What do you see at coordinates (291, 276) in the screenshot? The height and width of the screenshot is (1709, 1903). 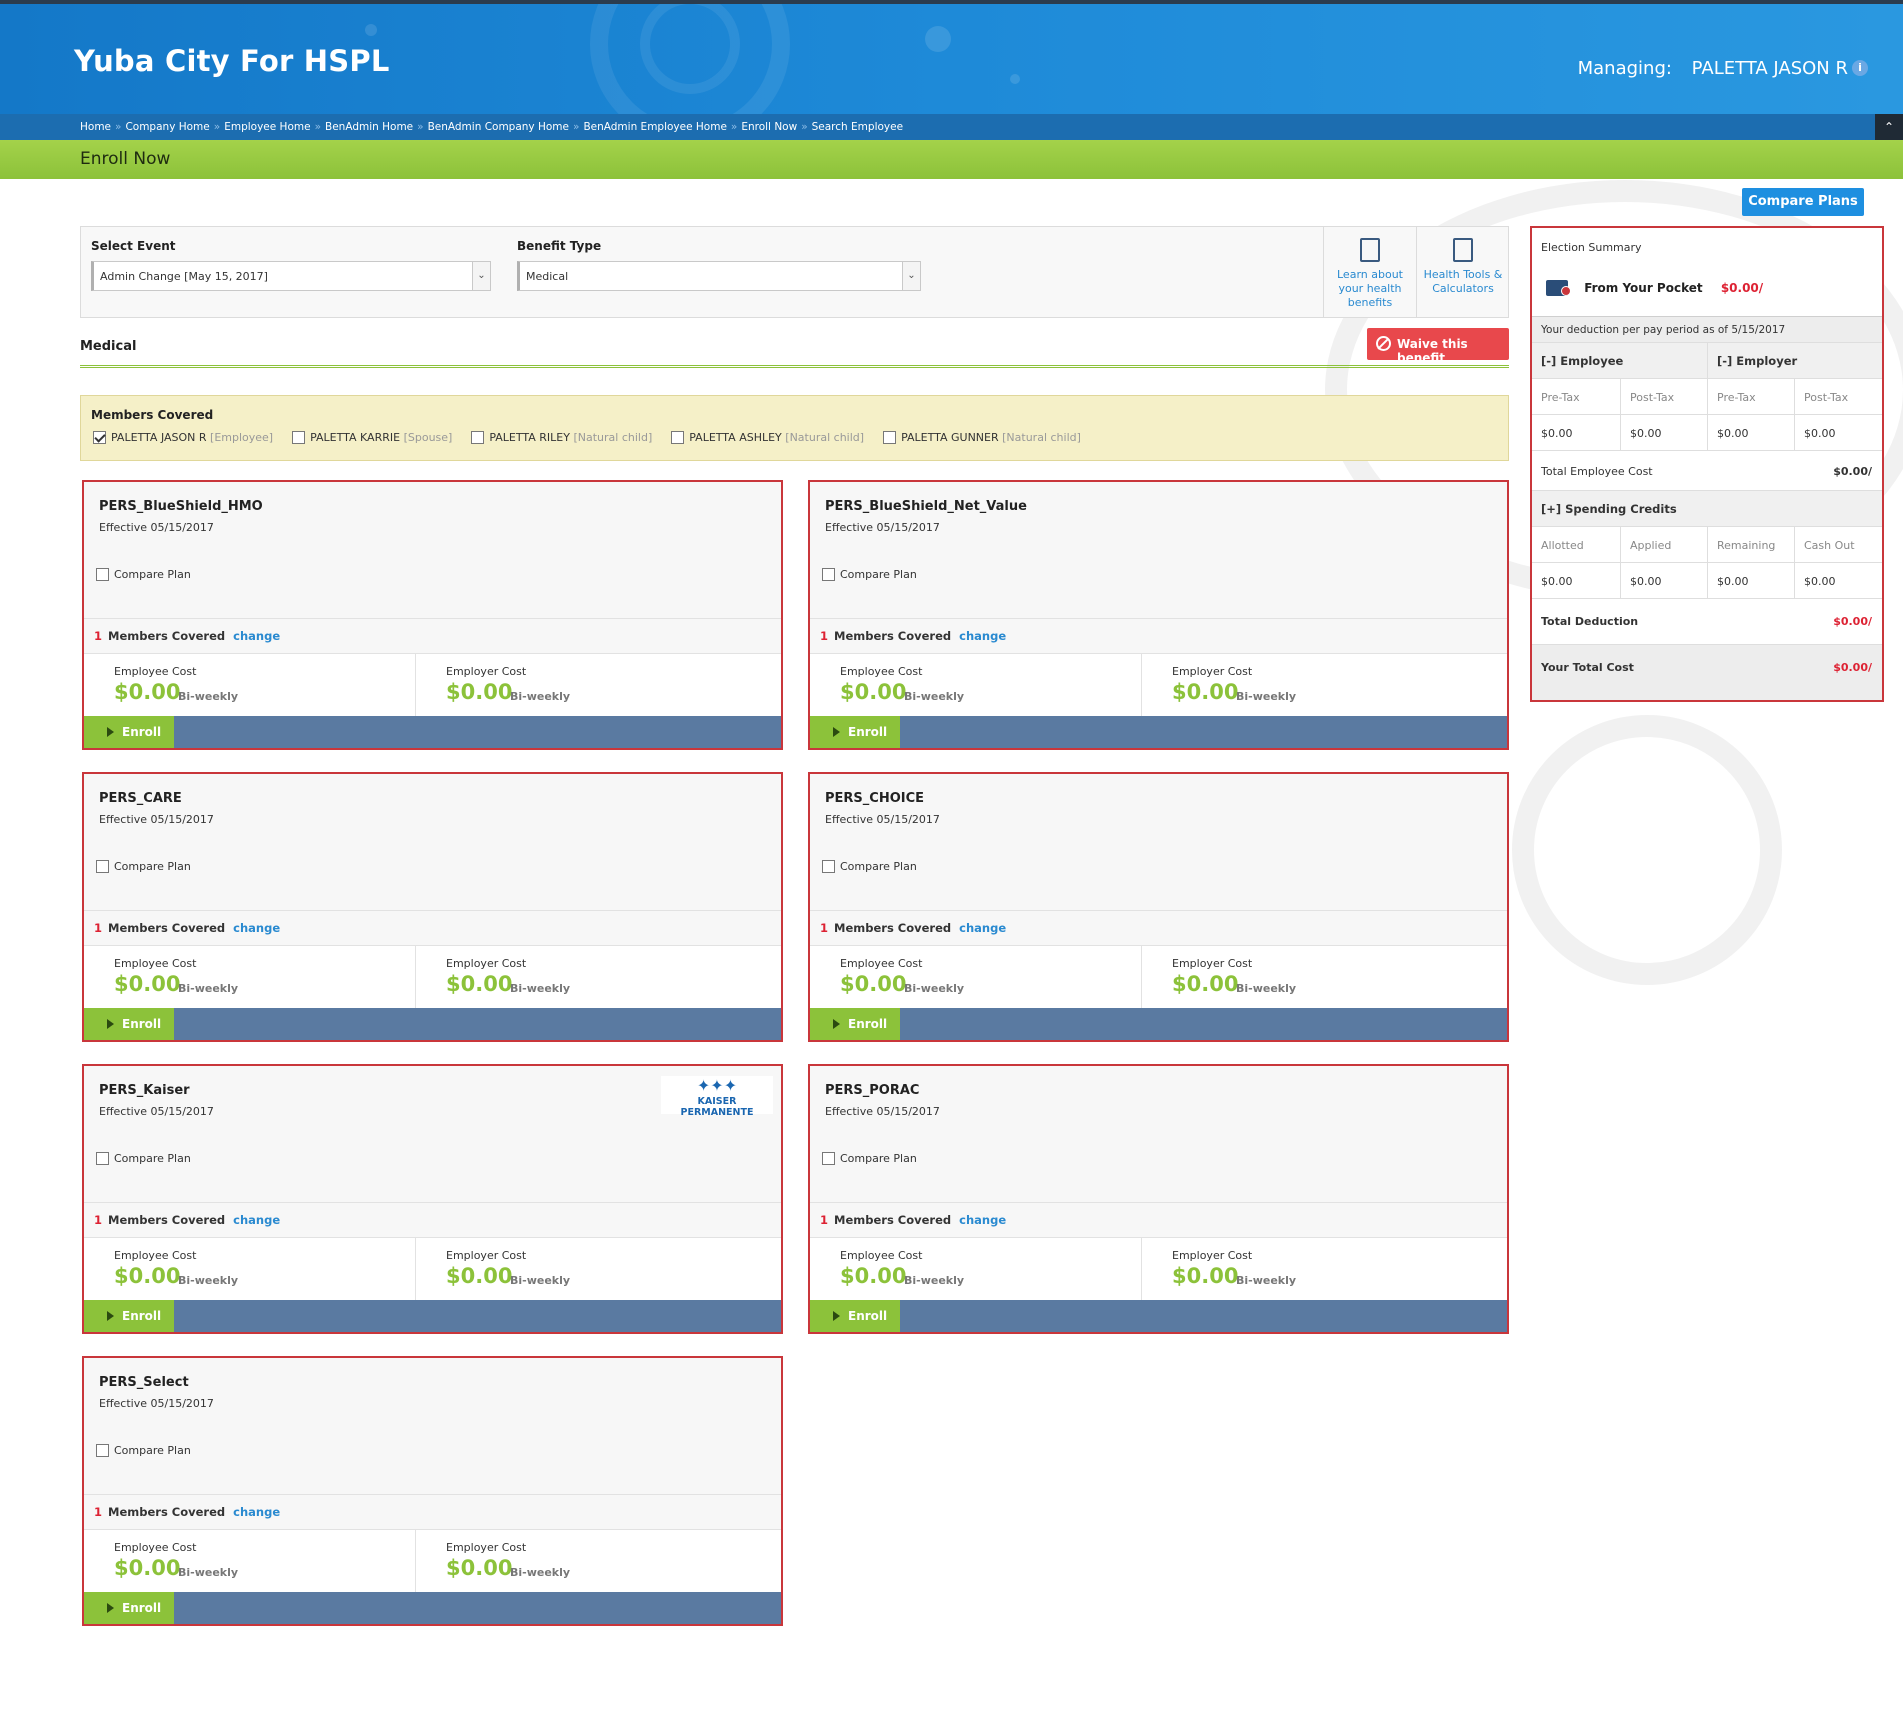 I see `select-event-dropdown: Admin Change [May 15, 2017] ⌄` at bounding box center [291, 276].